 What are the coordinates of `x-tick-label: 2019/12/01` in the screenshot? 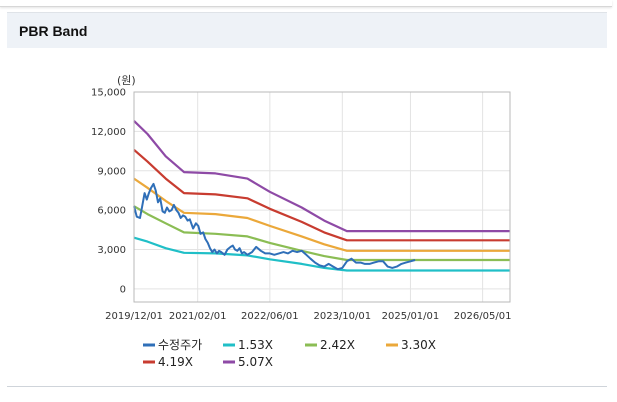 It's located at (134, 316).